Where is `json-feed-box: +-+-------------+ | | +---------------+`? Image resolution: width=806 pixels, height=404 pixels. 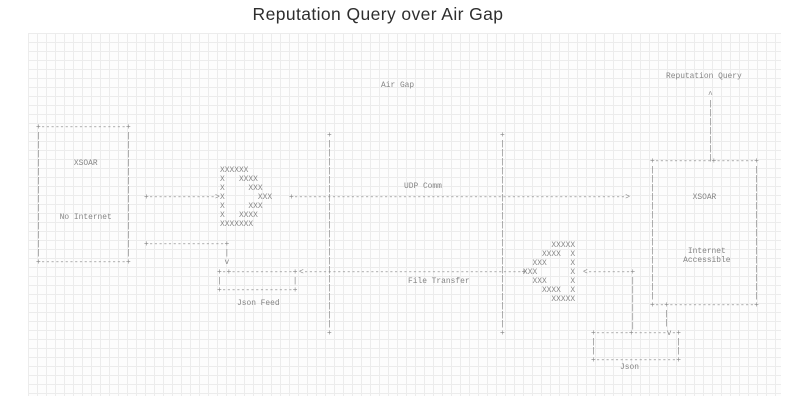 json-feed-box: +-+-------------+ | | +---------------+ is located at coordinates (257, 281).